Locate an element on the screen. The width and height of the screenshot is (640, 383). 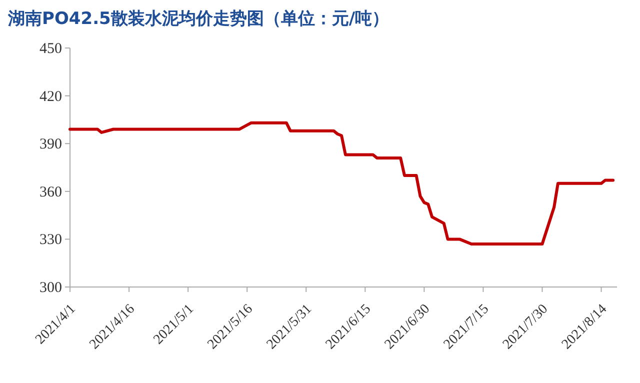
chart-title: 湖南PO42.5散装水泥均价走势图（单位：元/吨） is located at coordinates (198, 19).